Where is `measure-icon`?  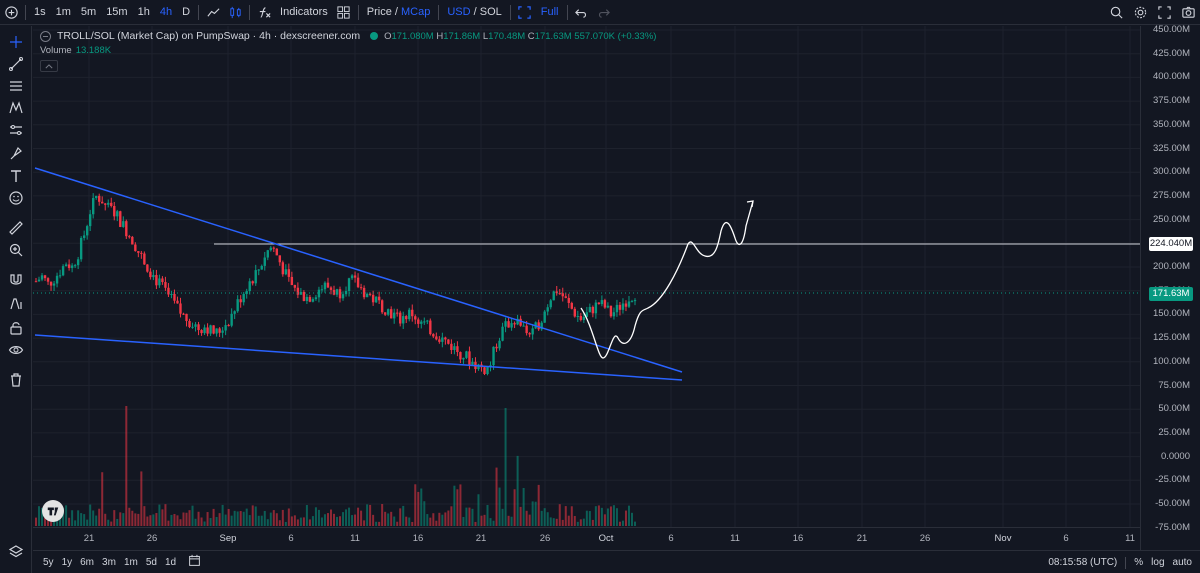 measure-icon is located at coordinates (16, 130).